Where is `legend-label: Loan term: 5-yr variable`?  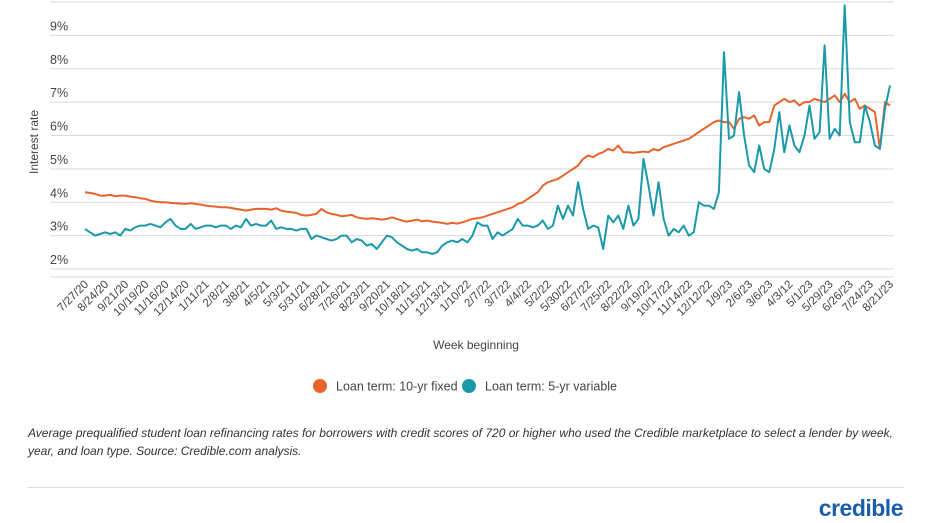
legend-label: Loan term: 5-yr variable is located at coordinates (551, 387).